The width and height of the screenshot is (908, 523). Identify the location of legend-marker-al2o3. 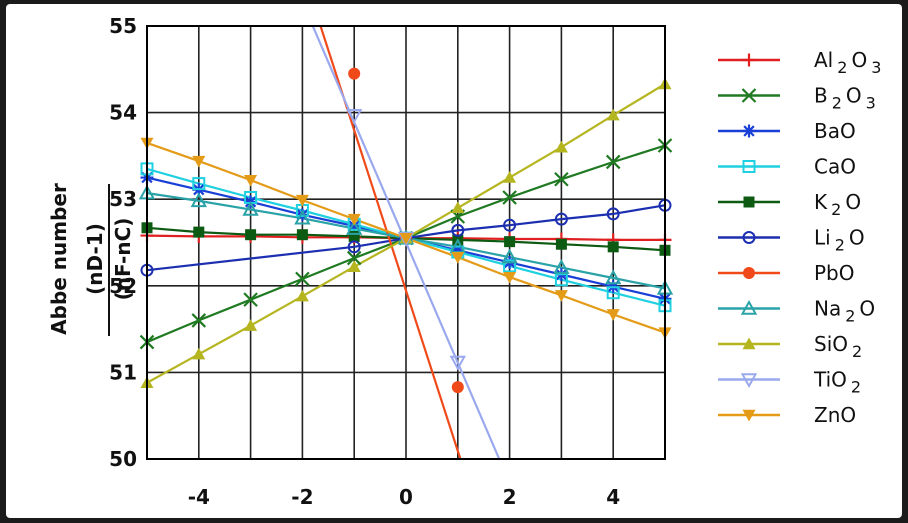
(749, 60).